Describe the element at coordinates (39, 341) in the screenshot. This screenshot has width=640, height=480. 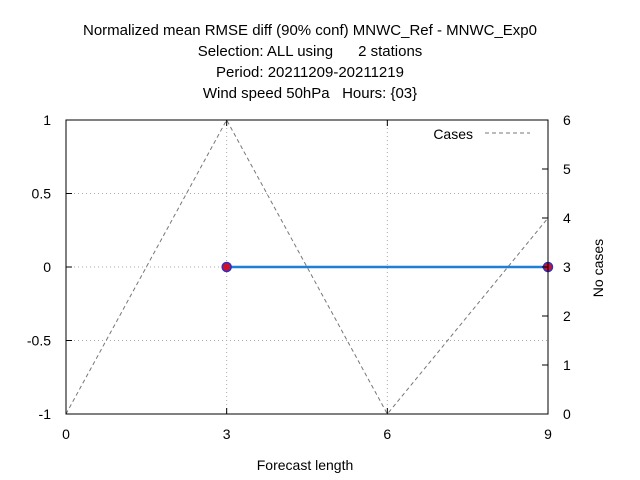
I see `y-tick-label: -0.5` at that location.